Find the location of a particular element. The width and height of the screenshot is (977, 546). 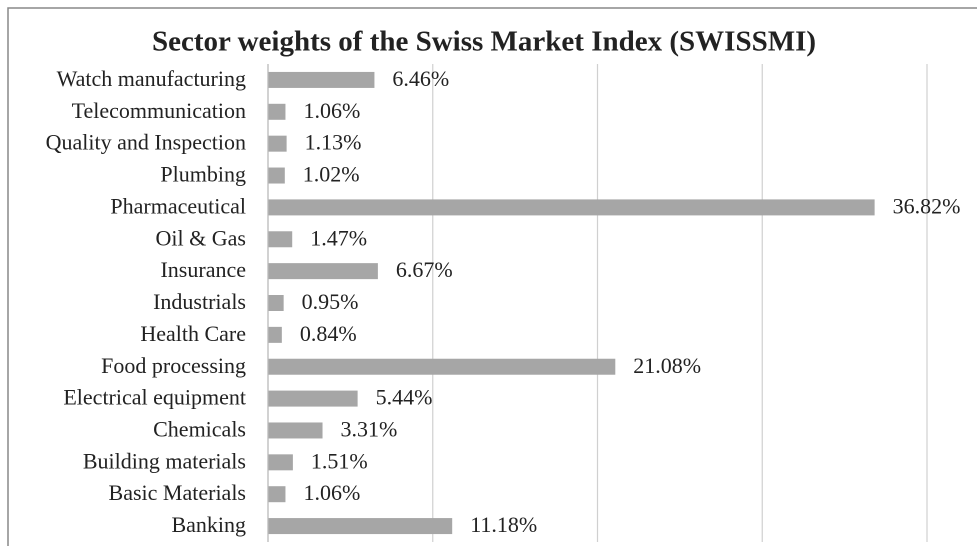

category-label: Industrials is located at coordinates (199, 301).